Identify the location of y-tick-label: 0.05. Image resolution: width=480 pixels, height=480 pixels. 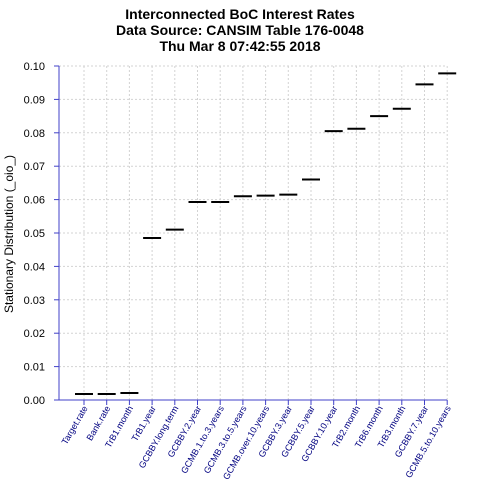
(34, 234).